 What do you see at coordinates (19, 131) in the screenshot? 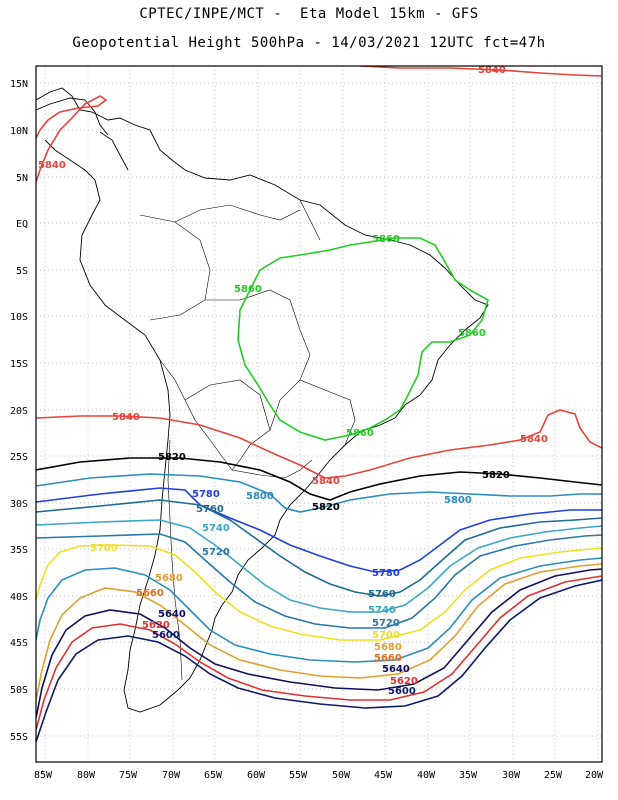
I see `lat-label: 10N` at bounding box center [19, 131].